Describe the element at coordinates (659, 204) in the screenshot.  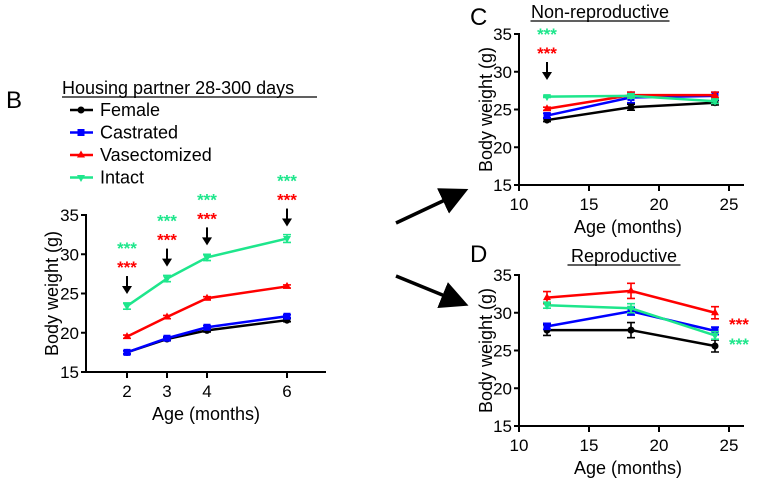
I see `panel-c-xtick-label: 20` at that location.